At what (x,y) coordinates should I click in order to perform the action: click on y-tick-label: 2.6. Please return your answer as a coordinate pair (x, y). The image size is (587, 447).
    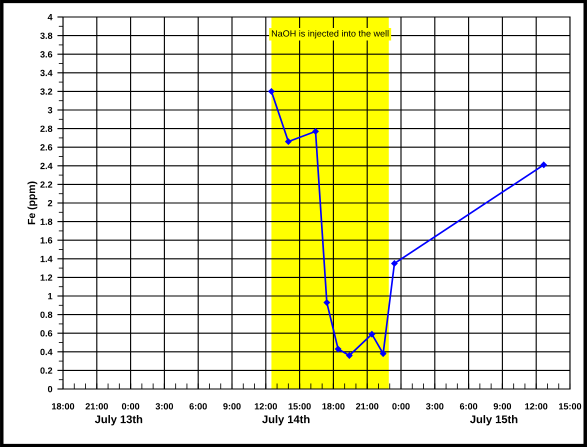
    Looking at the image, I should click on (46, 147).